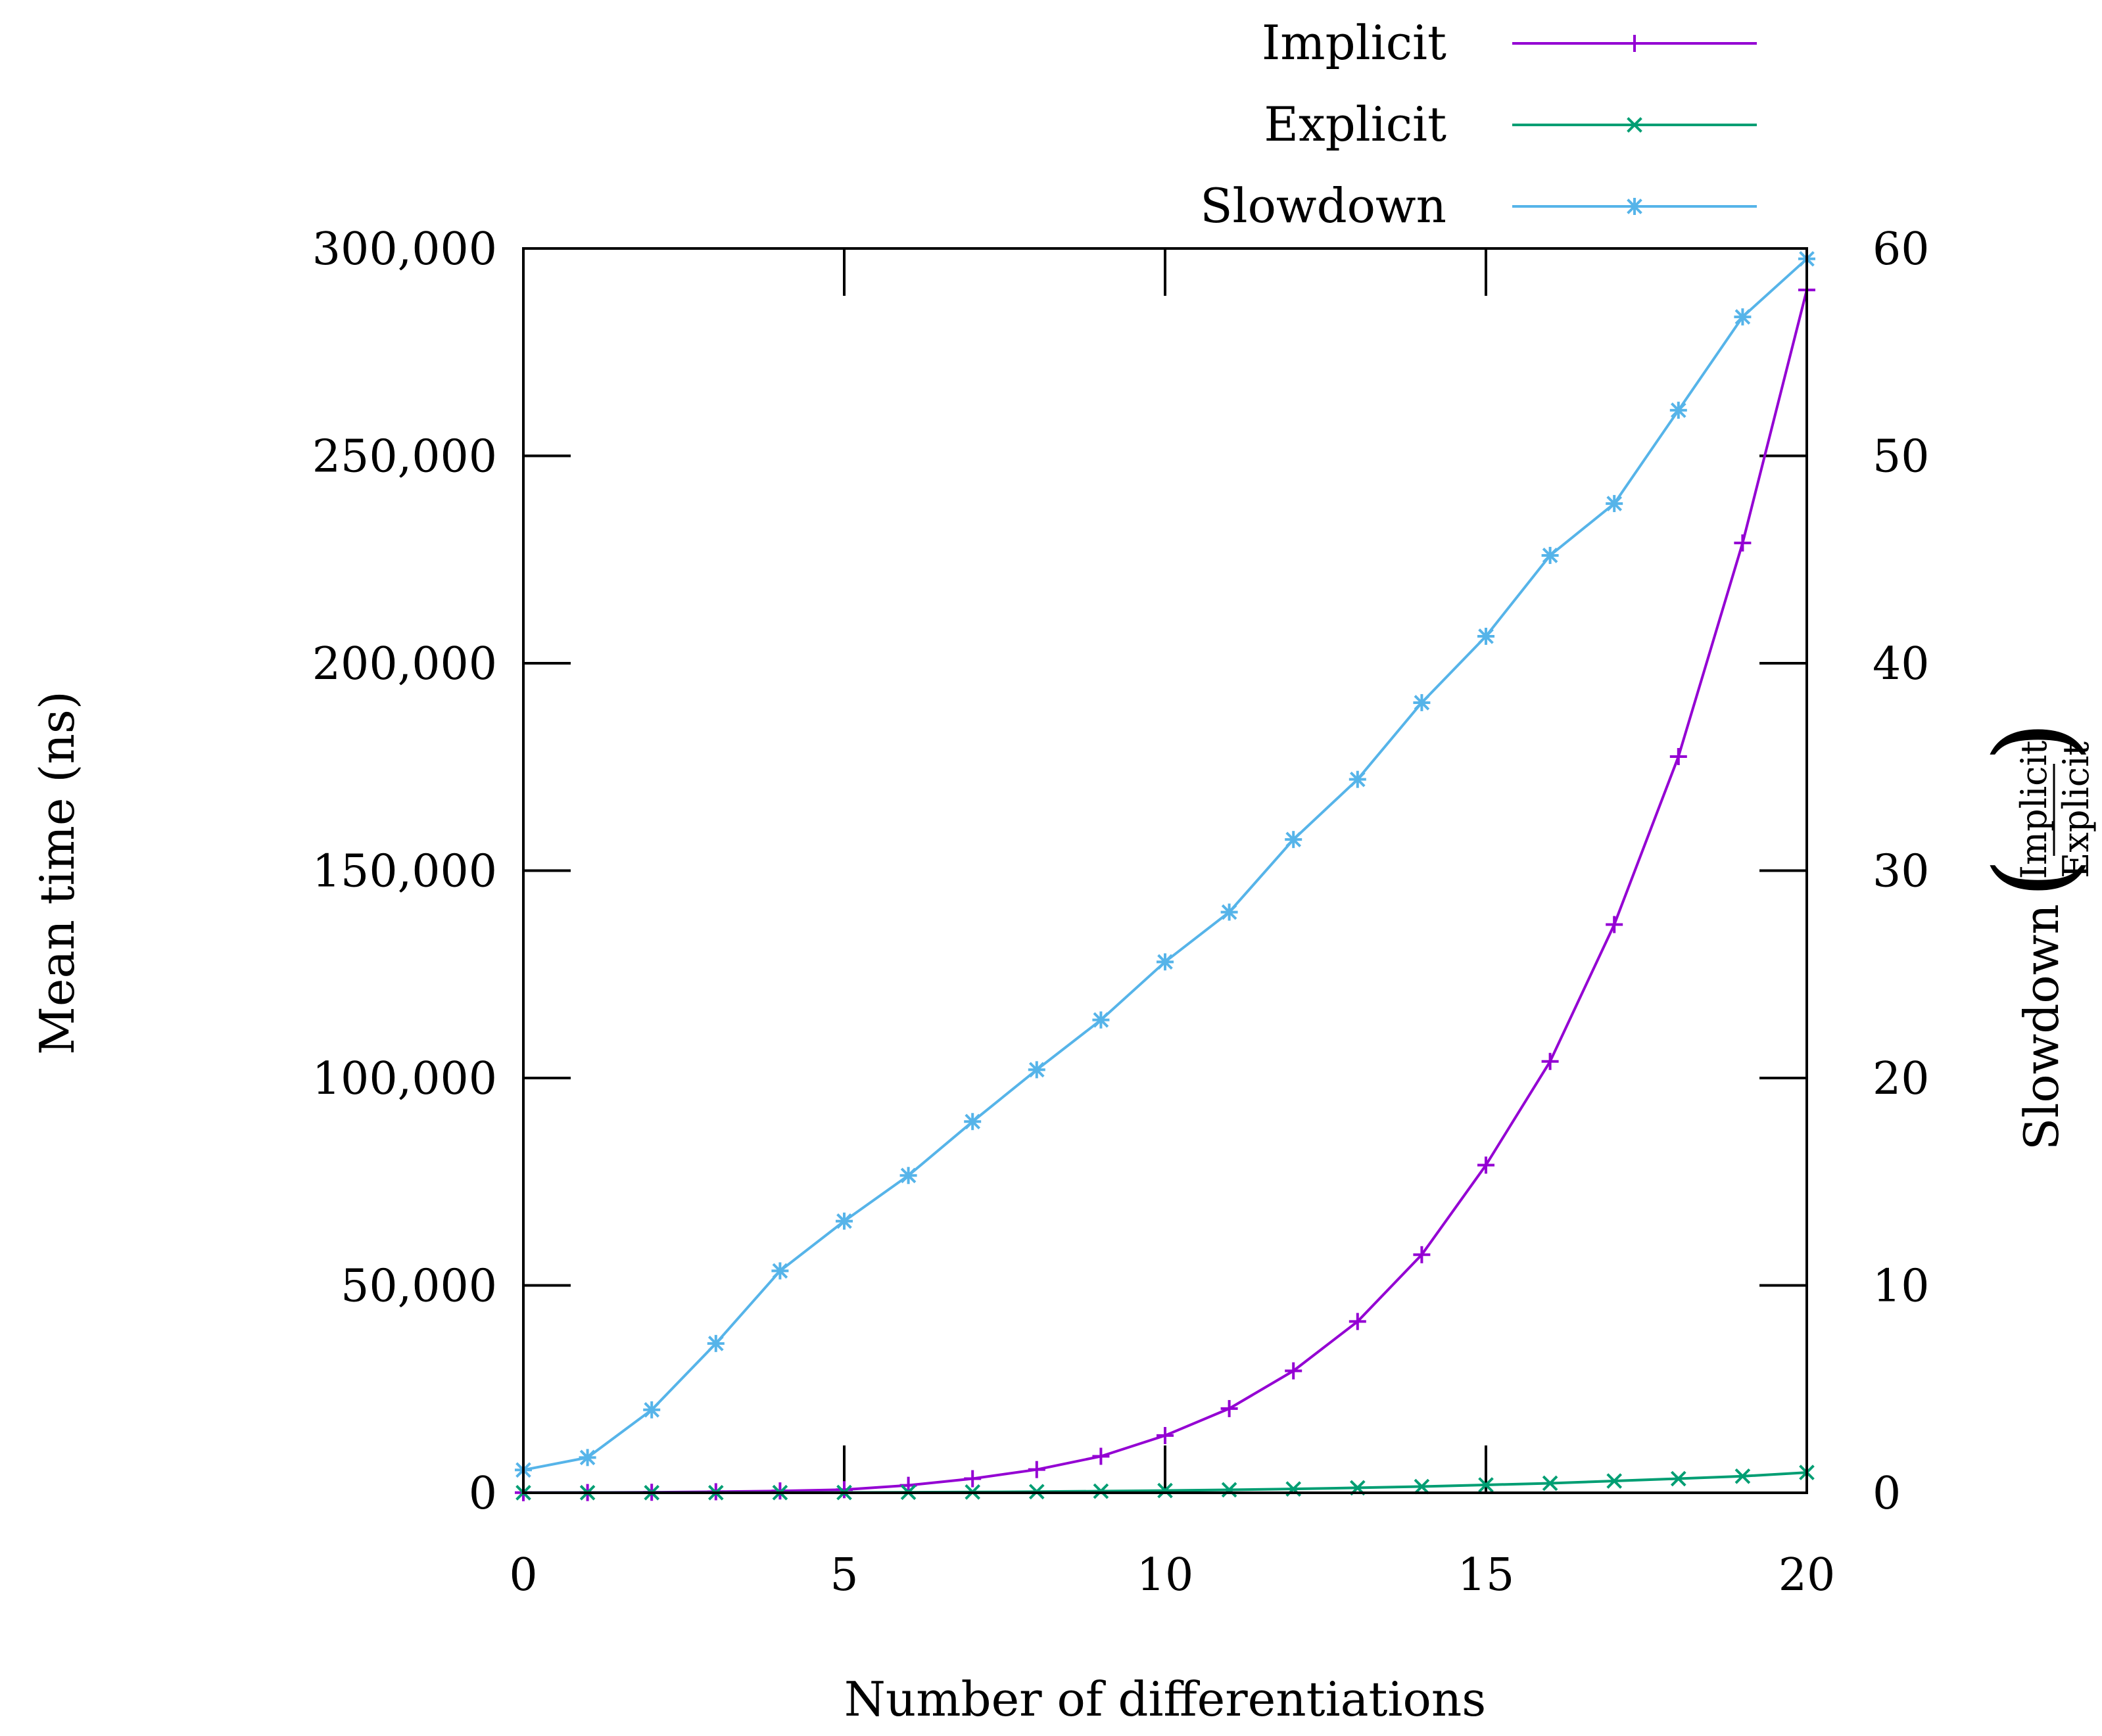  I want to click on y-tick-label: 50,000, so click(419, 1287).